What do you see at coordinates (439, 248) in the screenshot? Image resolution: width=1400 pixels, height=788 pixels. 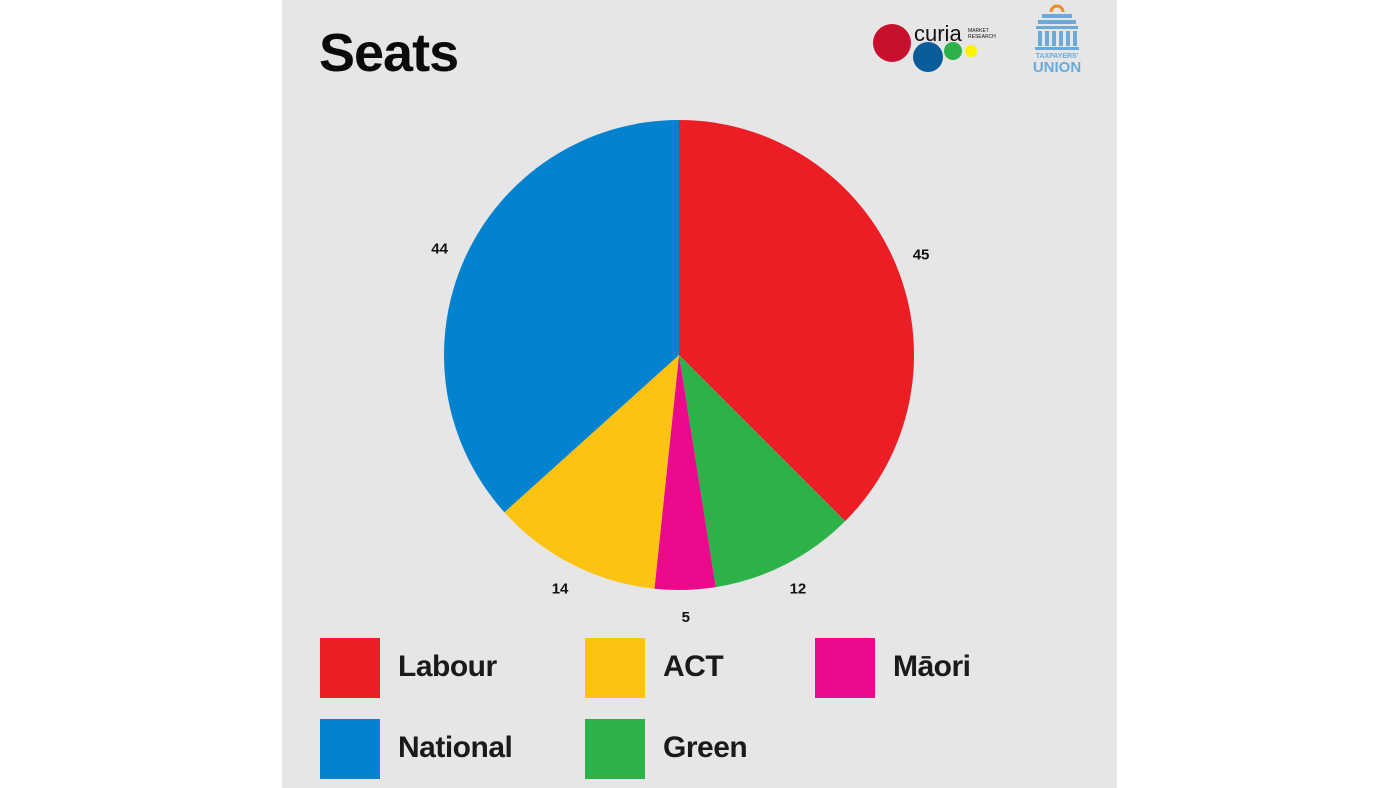 I see `data-label-national: 44` at bounding box center [439, 248].